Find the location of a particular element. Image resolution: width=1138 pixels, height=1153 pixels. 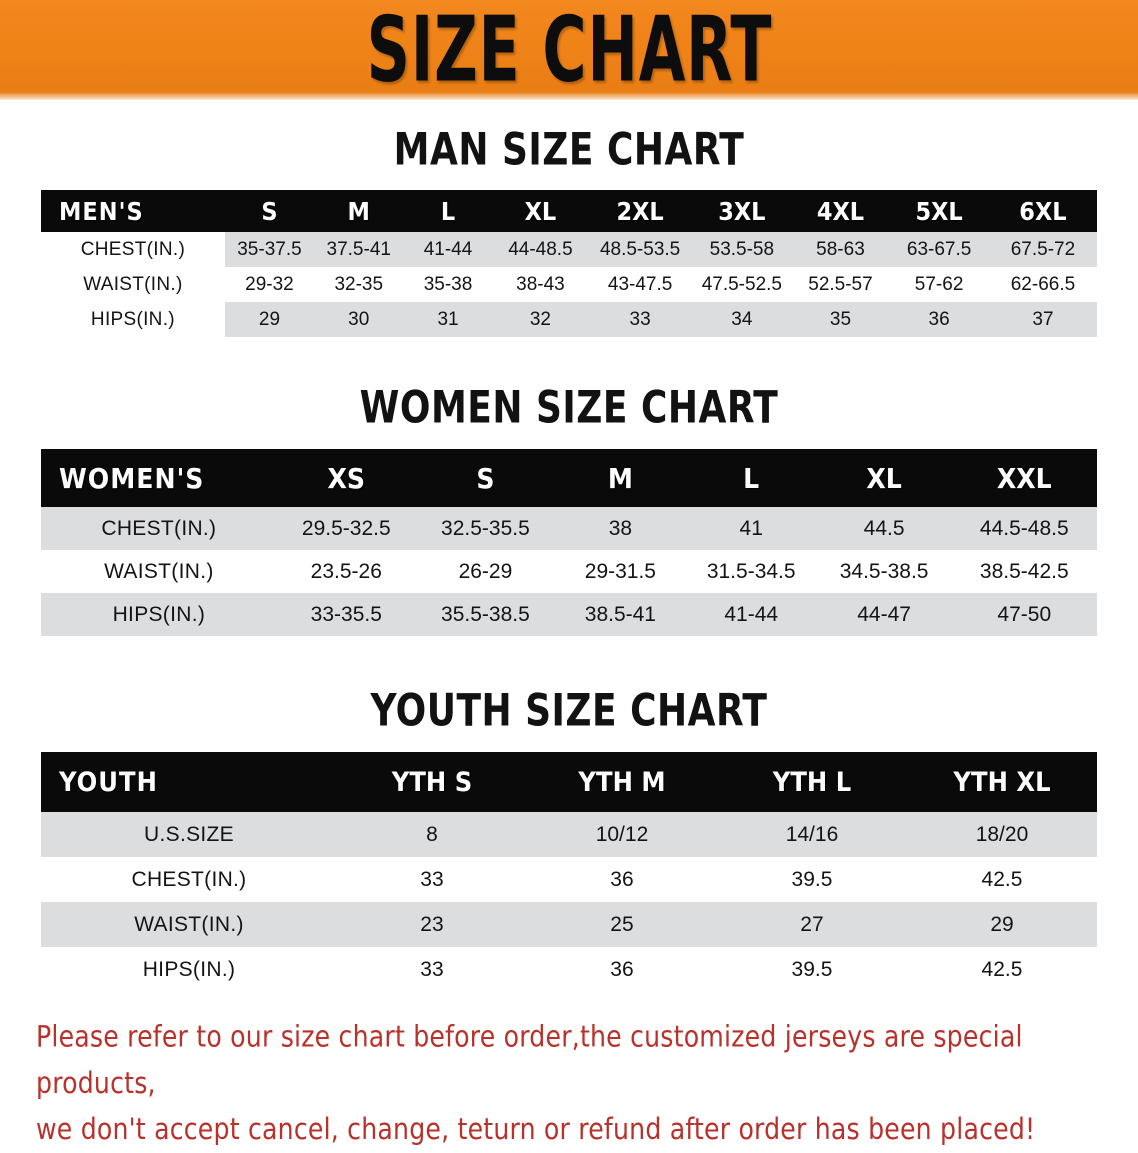

men-size-column-header: S is located at coordinates (269, 211).